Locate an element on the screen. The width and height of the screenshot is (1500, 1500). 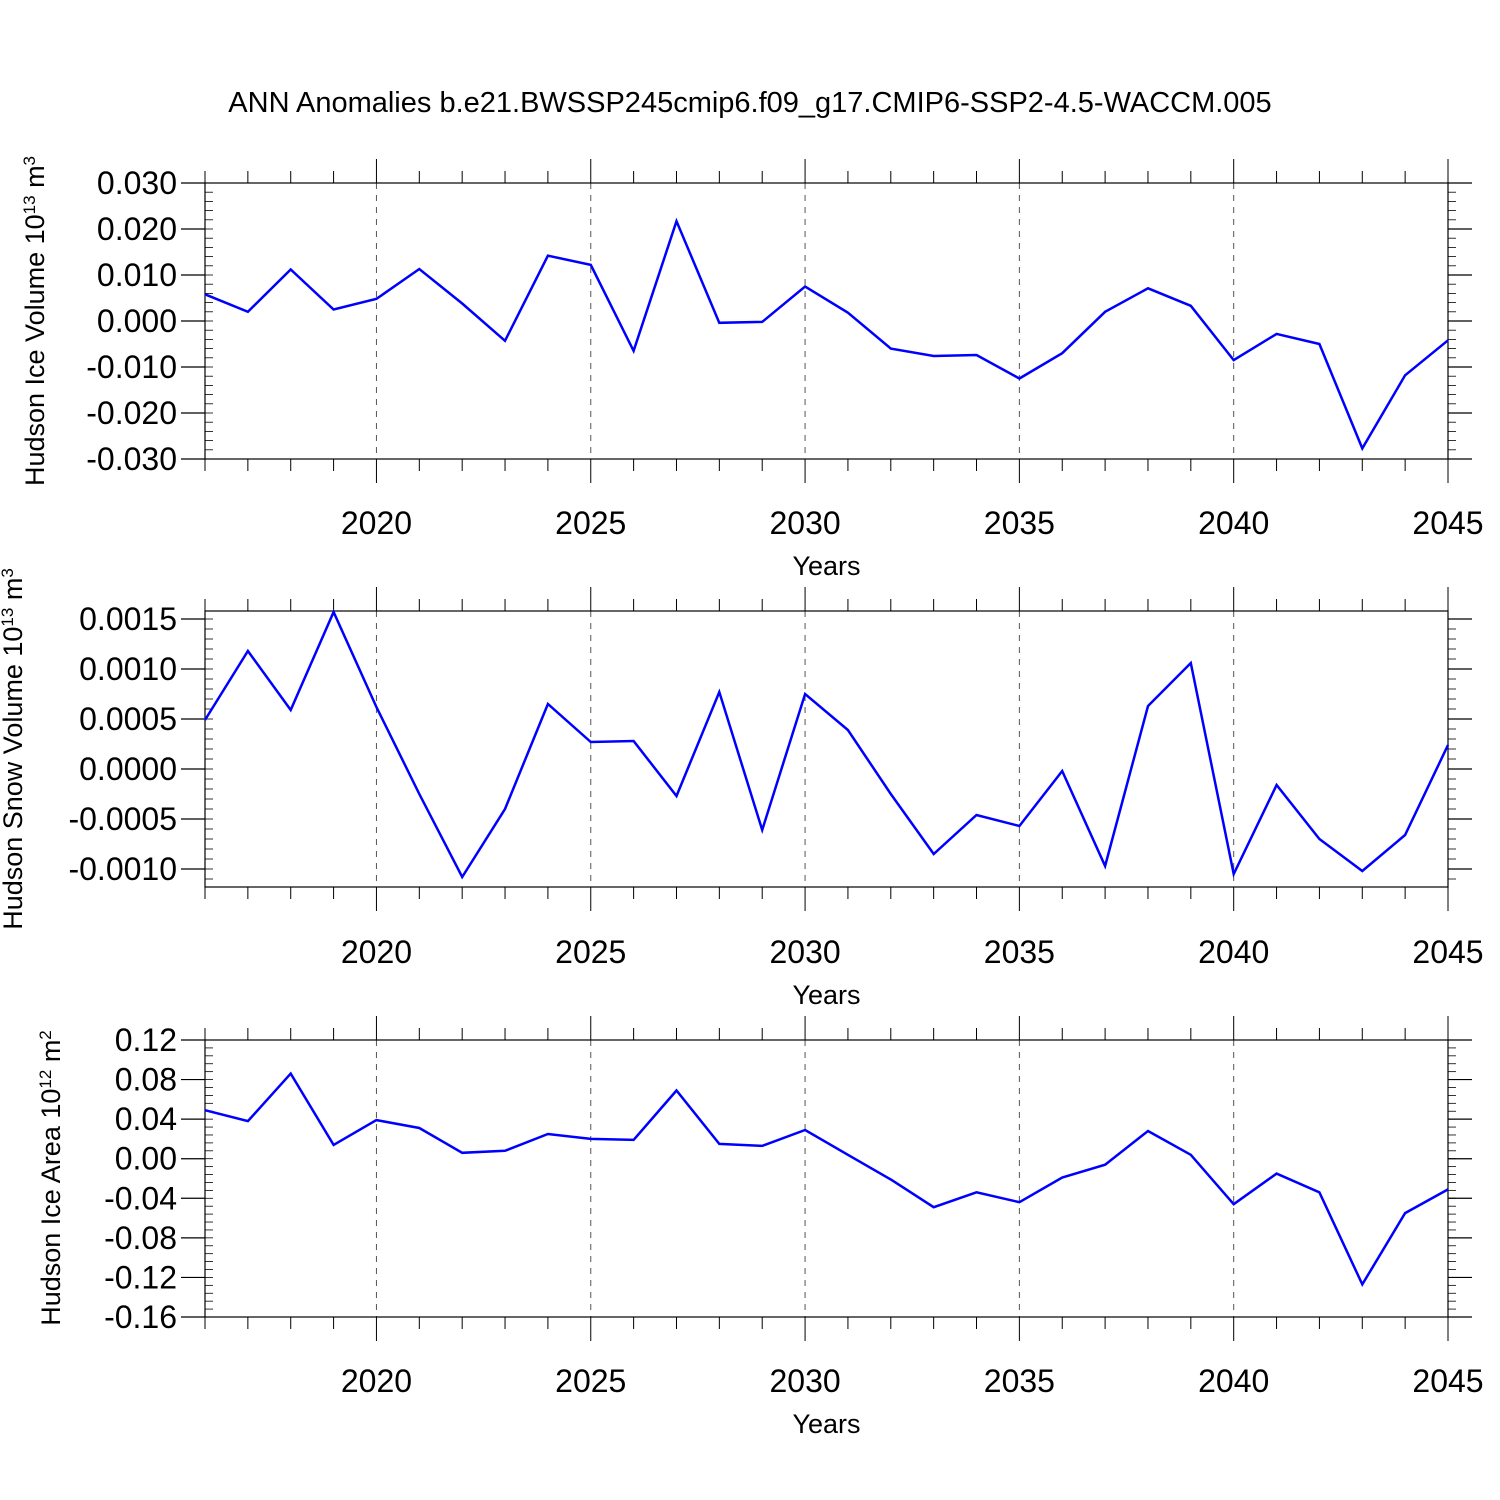
y-axis-label-superscript: 2 is located at coordinates (45, 1034).